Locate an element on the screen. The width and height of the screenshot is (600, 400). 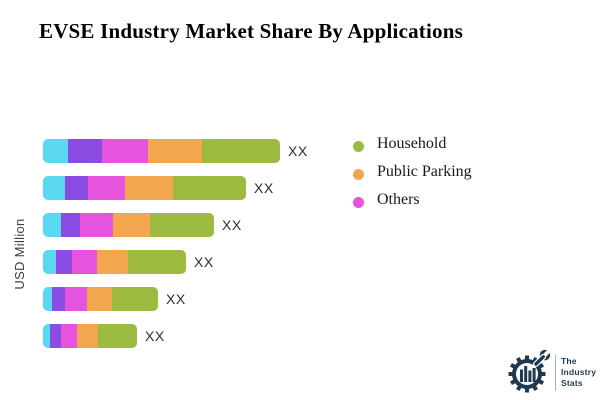
legend-item-public-parking: Public Parking is located at coordinates (412, 174).